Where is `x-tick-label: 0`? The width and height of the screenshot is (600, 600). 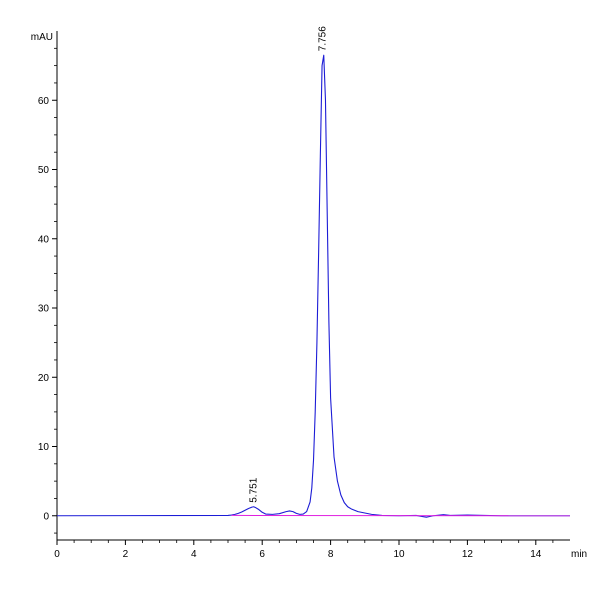 x-tick-label: 0 is located at coordinates (57, 554).